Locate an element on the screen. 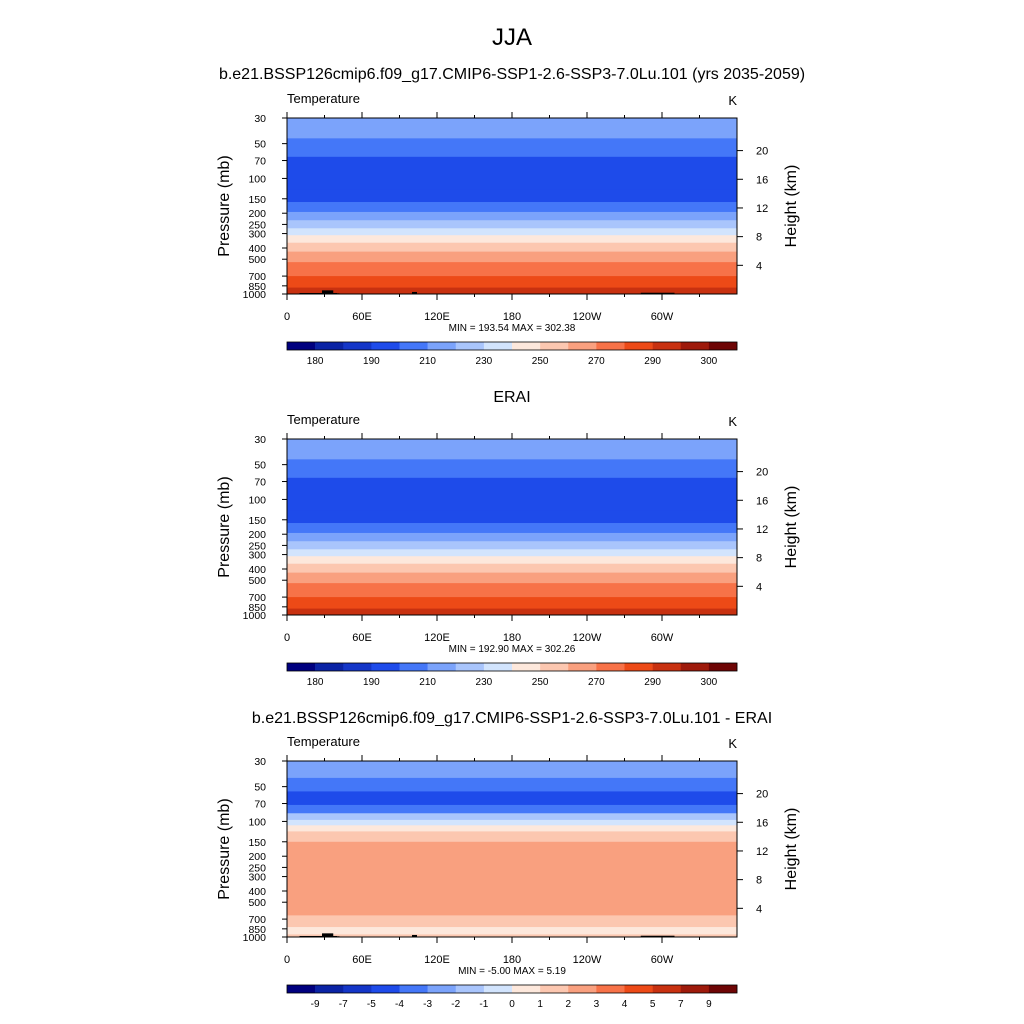 Image resolution: width=1024 pixels, height=1024 pixels. colorbar-label: 230 is located at coordinates (484, 361).